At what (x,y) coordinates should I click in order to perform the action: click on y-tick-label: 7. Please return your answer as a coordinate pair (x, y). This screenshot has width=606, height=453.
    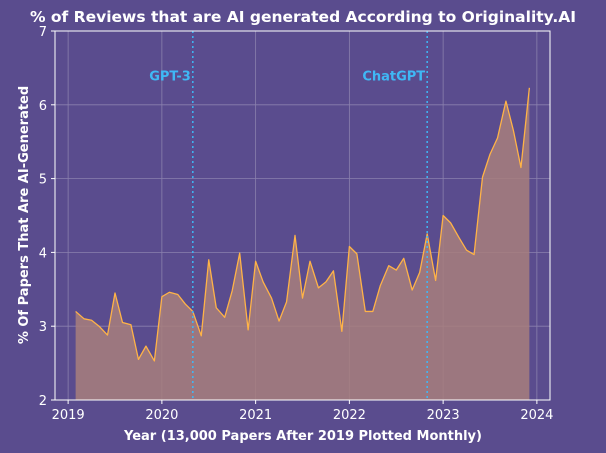
    Looking at the image, I should click on (43, 32).